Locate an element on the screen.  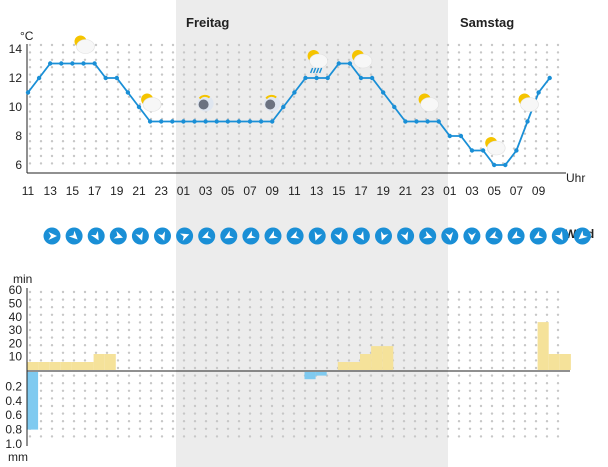
temperature-tick-label: 10 is located at coordinates (16, 107).